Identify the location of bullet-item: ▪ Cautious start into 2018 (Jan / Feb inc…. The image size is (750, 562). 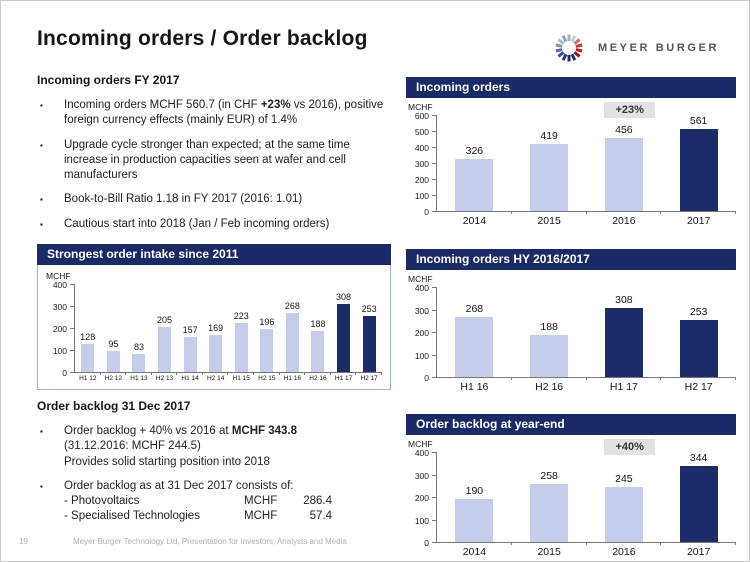
(214, 224).